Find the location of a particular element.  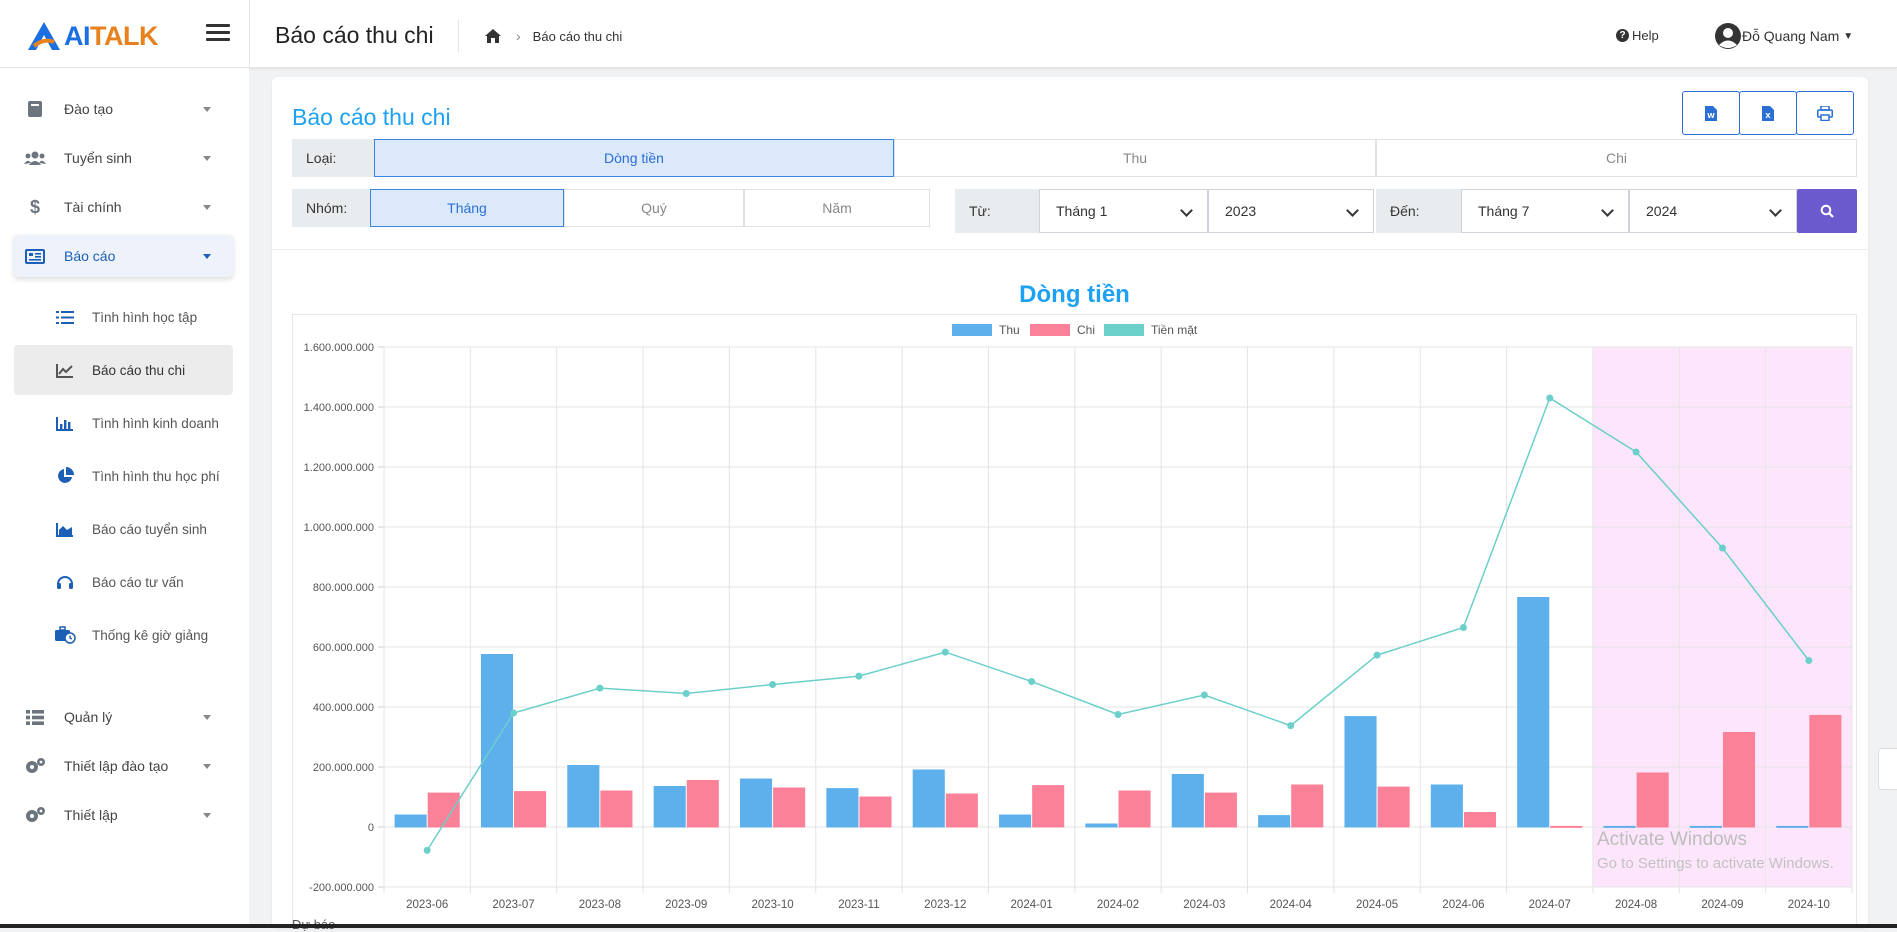

help-link: ? Help is located at coordinates (1637, 35).